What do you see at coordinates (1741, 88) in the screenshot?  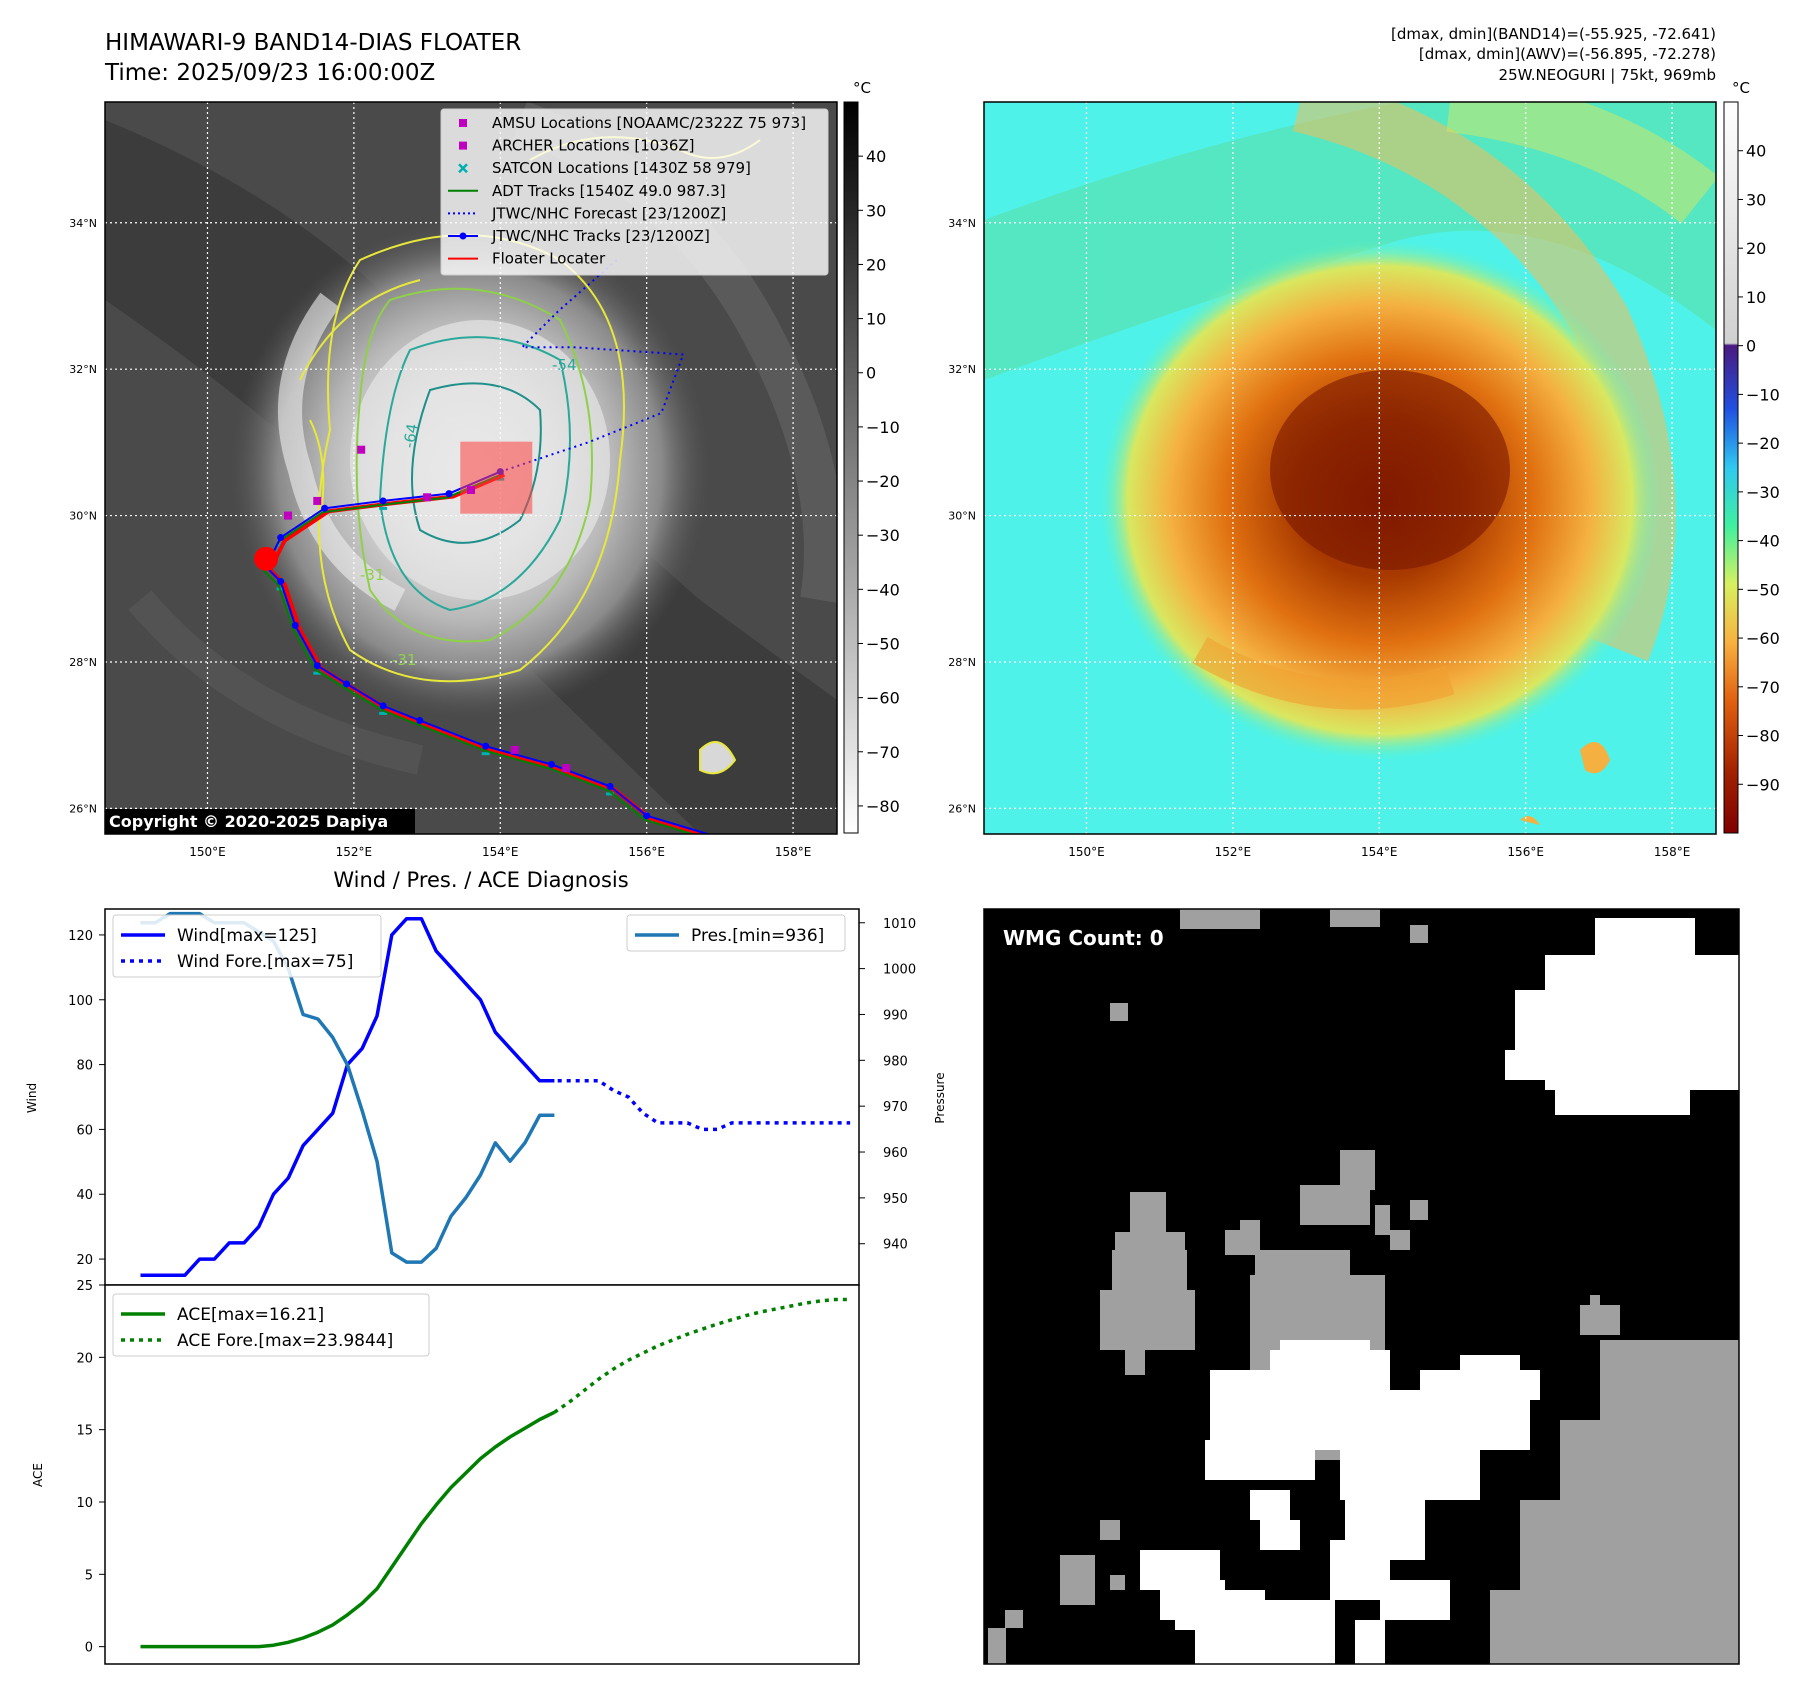 I see `awv-colorbar-unit: °C` at bounding box center [1741, 88].